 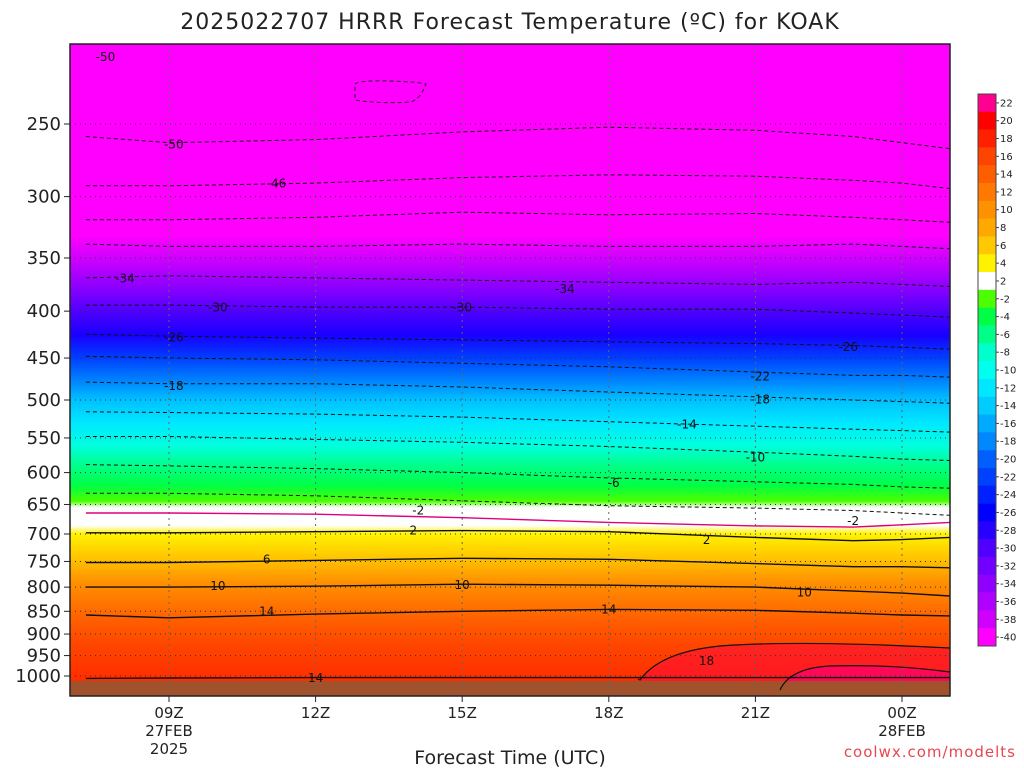 I want to click on contour-label: 18, so click(x=706, y=661).